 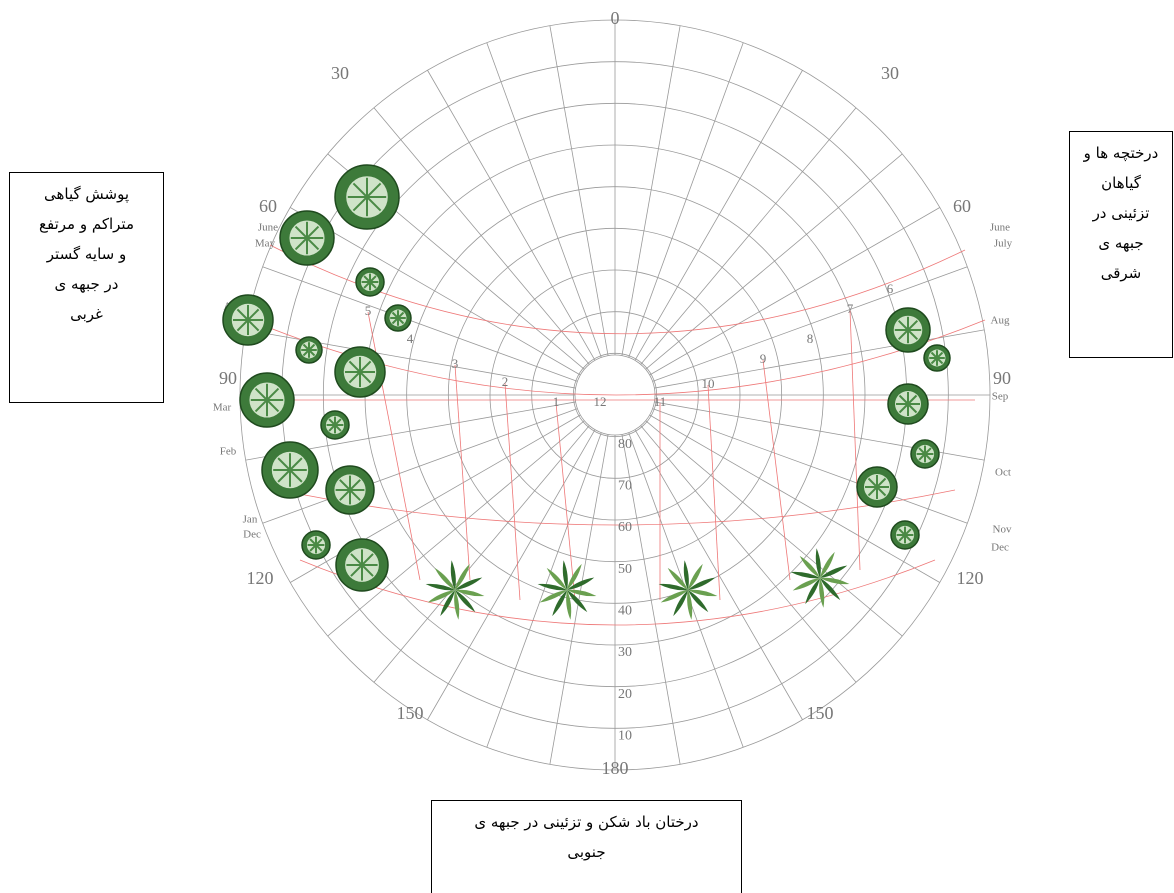 What do you see at coordinates (410, 338) in the screenshot?
I see `hour-label: 4` at bounding box center [410, 338].